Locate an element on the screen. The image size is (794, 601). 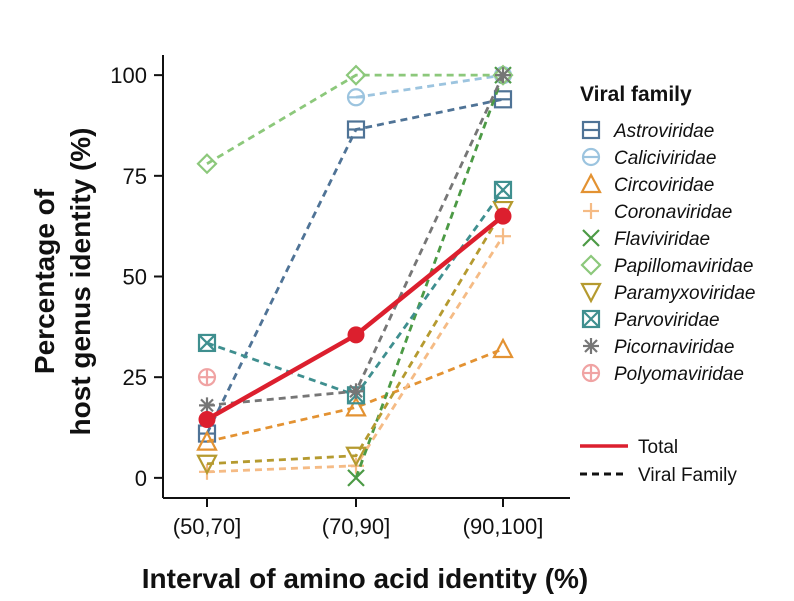
legend-item-label: Papillomaviridae is located at coordinates (683, 266).